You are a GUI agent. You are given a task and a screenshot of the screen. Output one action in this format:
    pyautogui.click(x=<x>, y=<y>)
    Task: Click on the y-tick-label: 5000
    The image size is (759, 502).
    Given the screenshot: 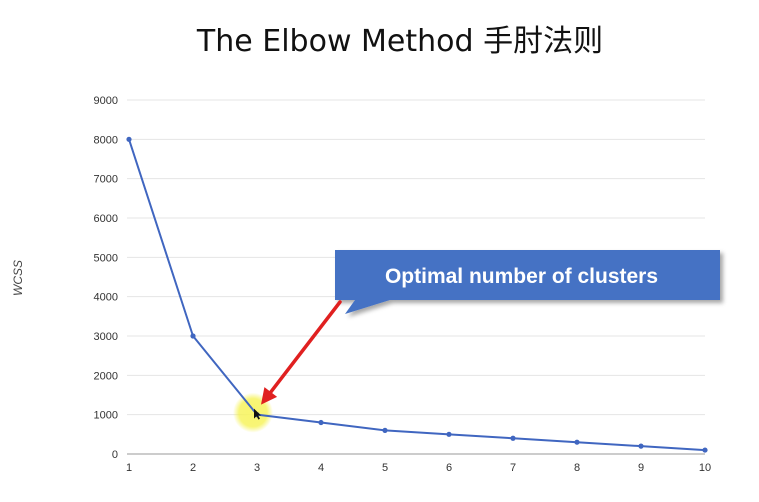 What is the action you would take?
    pyautogui.click(x=106, y=258)
    